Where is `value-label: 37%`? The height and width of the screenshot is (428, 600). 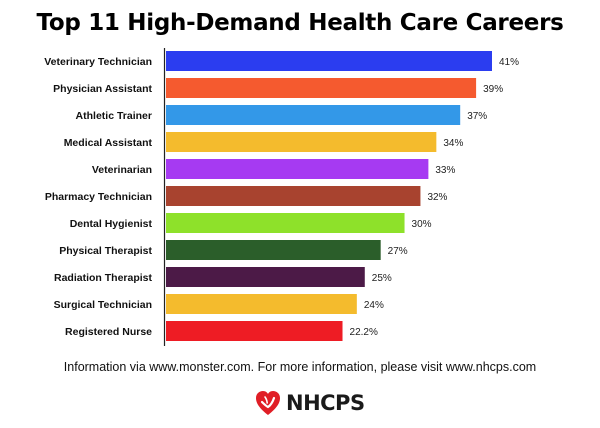
value-label: 37% is located at coordinates (477, 116).